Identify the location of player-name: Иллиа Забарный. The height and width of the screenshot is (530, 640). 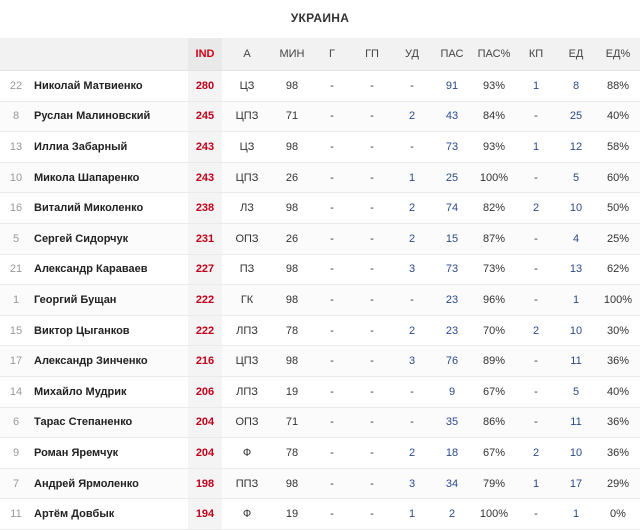
(110, 147).